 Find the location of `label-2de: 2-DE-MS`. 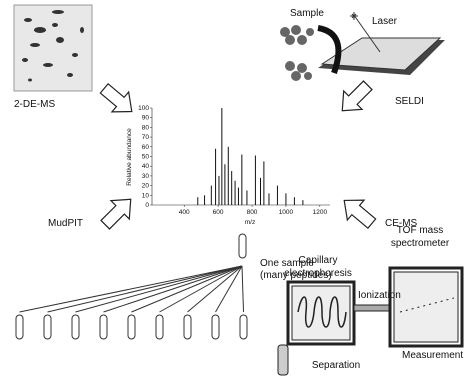

label-2de: 2-DE-MS is located at coordinates (34, 104).